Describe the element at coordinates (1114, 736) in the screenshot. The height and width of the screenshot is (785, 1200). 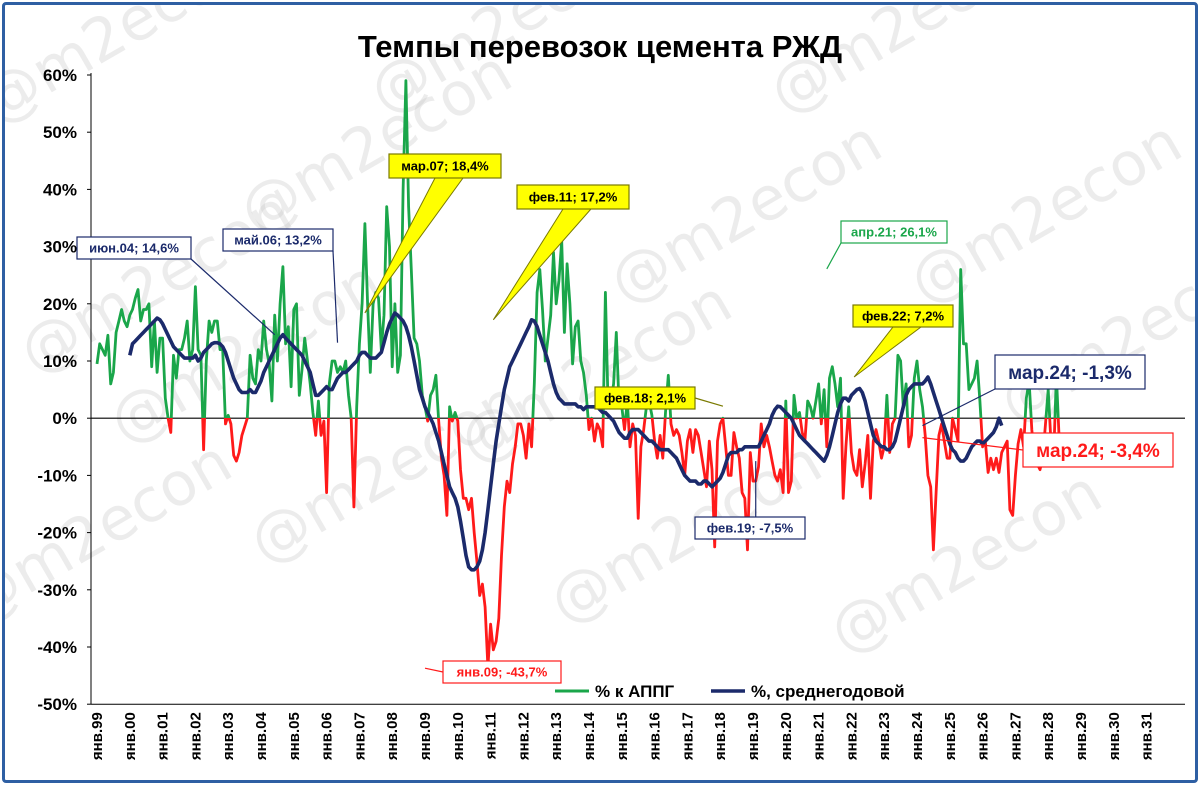
I see `x-tick-label: янв.30` at that location.